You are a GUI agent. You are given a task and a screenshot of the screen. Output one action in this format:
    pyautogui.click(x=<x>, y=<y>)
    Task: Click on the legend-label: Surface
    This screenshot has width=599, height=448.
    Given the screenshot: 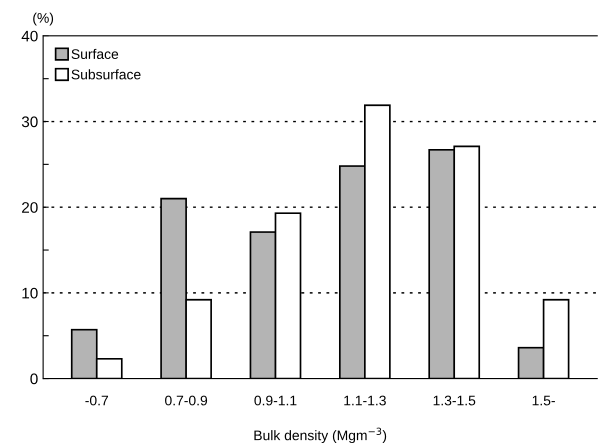 What is the action you would take?
    pyautogui.click(x=95, y=54)
    